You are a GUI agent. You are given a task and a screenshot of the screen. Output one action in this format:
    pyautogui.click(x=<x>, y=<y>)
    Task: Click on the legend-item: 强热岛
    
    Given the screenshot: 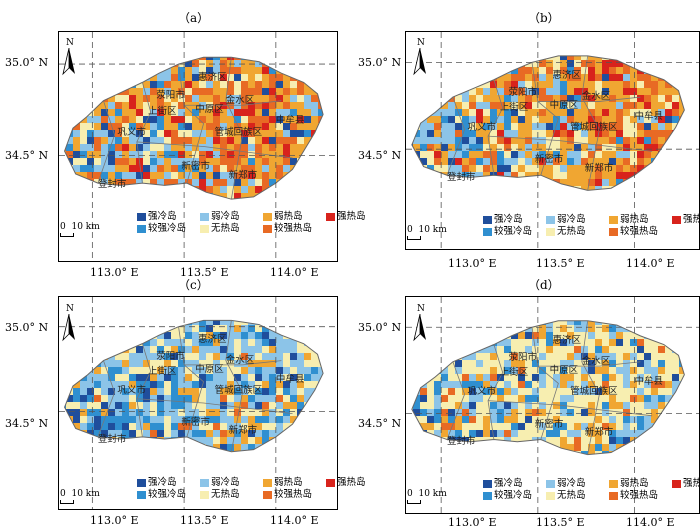 What is the action you would take?
    pyautogui.click(x=354, y=483)
    